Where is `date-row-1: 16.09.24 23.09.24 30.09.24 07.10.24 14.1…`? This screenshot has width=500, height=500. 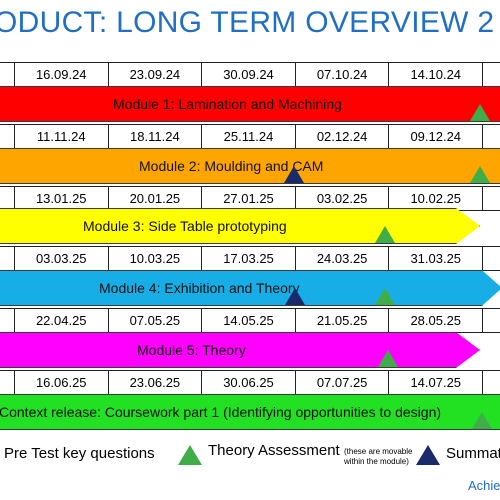 date-row-1: 16.09.24 23.09.24 30.09.24 07.10.24 14.1… is located at coordinates (250, 74).